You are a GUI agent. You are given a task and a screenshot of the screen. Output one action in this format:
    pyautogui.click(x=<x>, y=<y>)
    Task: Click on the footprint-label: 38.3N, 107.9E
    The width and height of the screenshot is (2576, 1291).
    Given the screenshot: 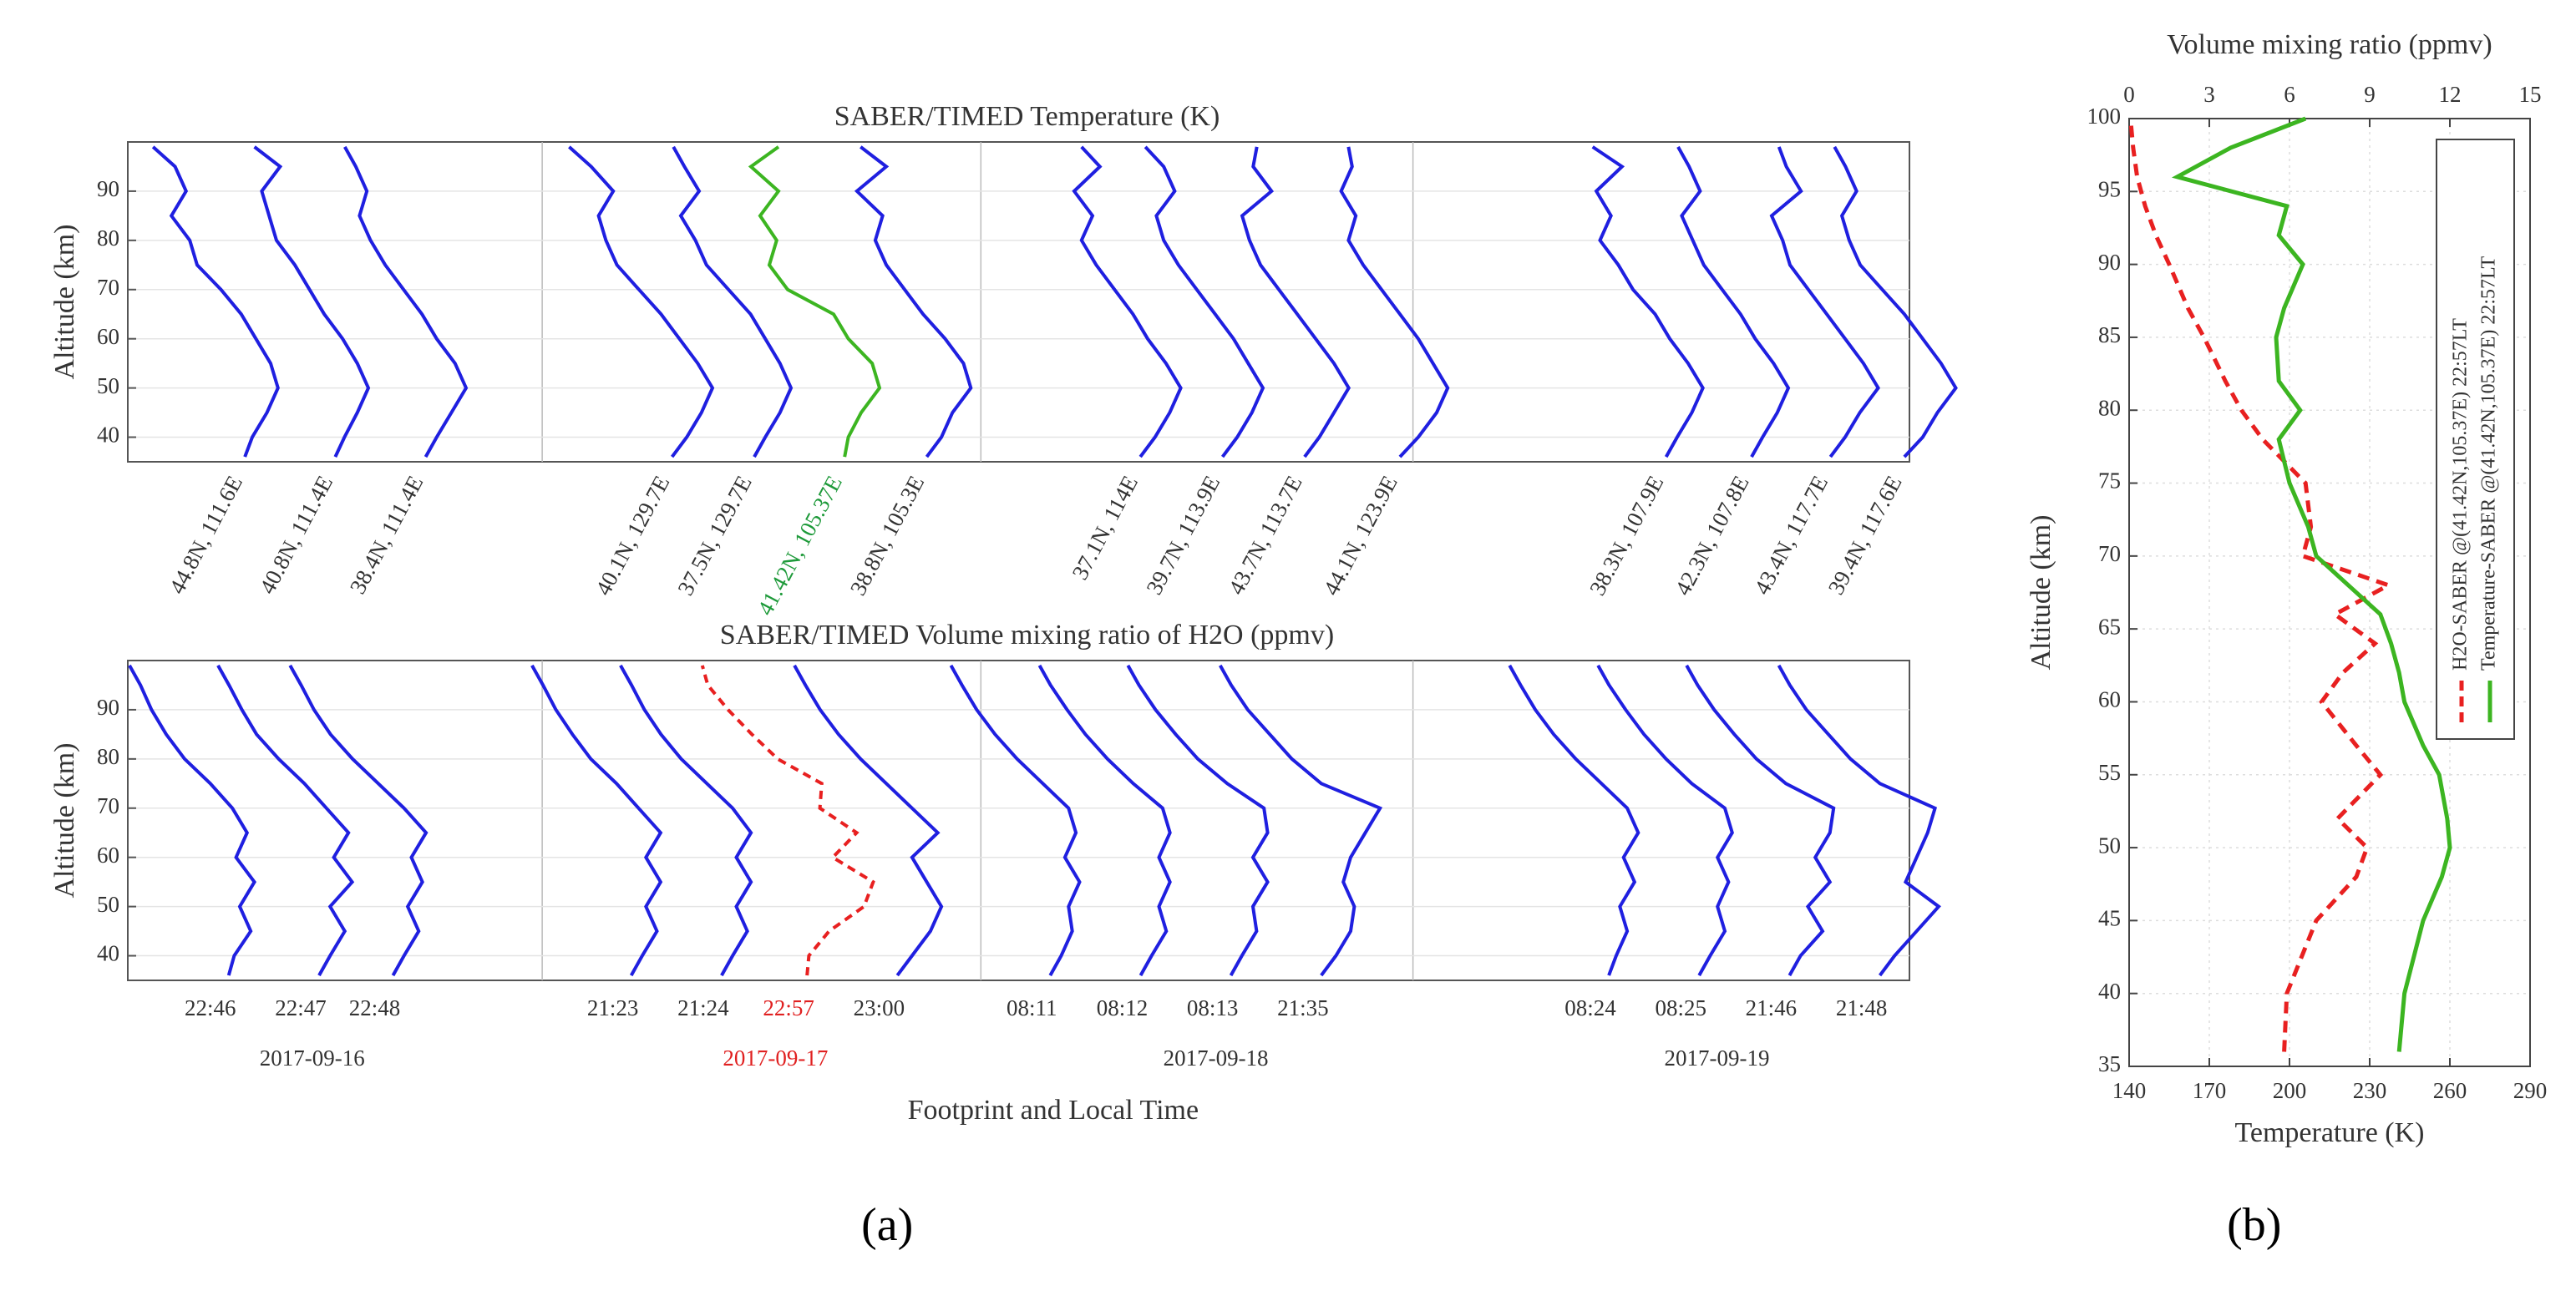 What is the action you would take?
    pyautogui.click(x=1626, y=536)
    